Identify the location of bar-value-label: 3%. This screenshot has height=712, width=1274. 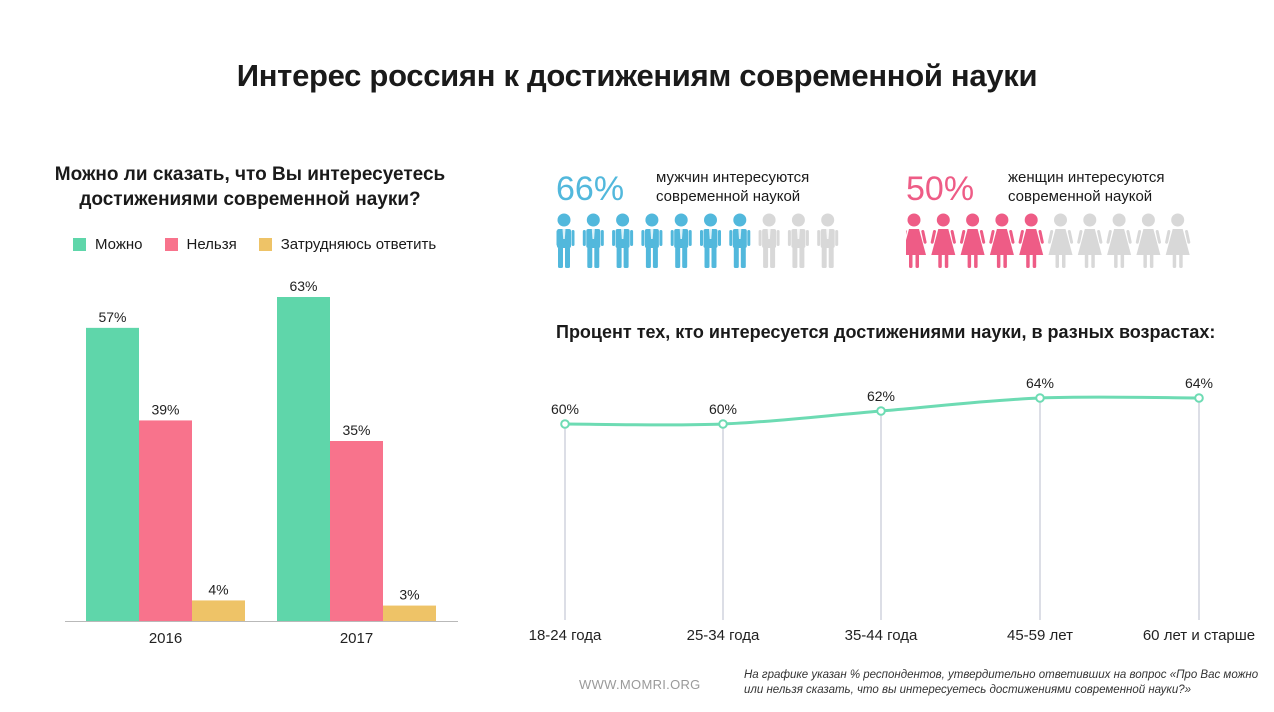
(409, 595).